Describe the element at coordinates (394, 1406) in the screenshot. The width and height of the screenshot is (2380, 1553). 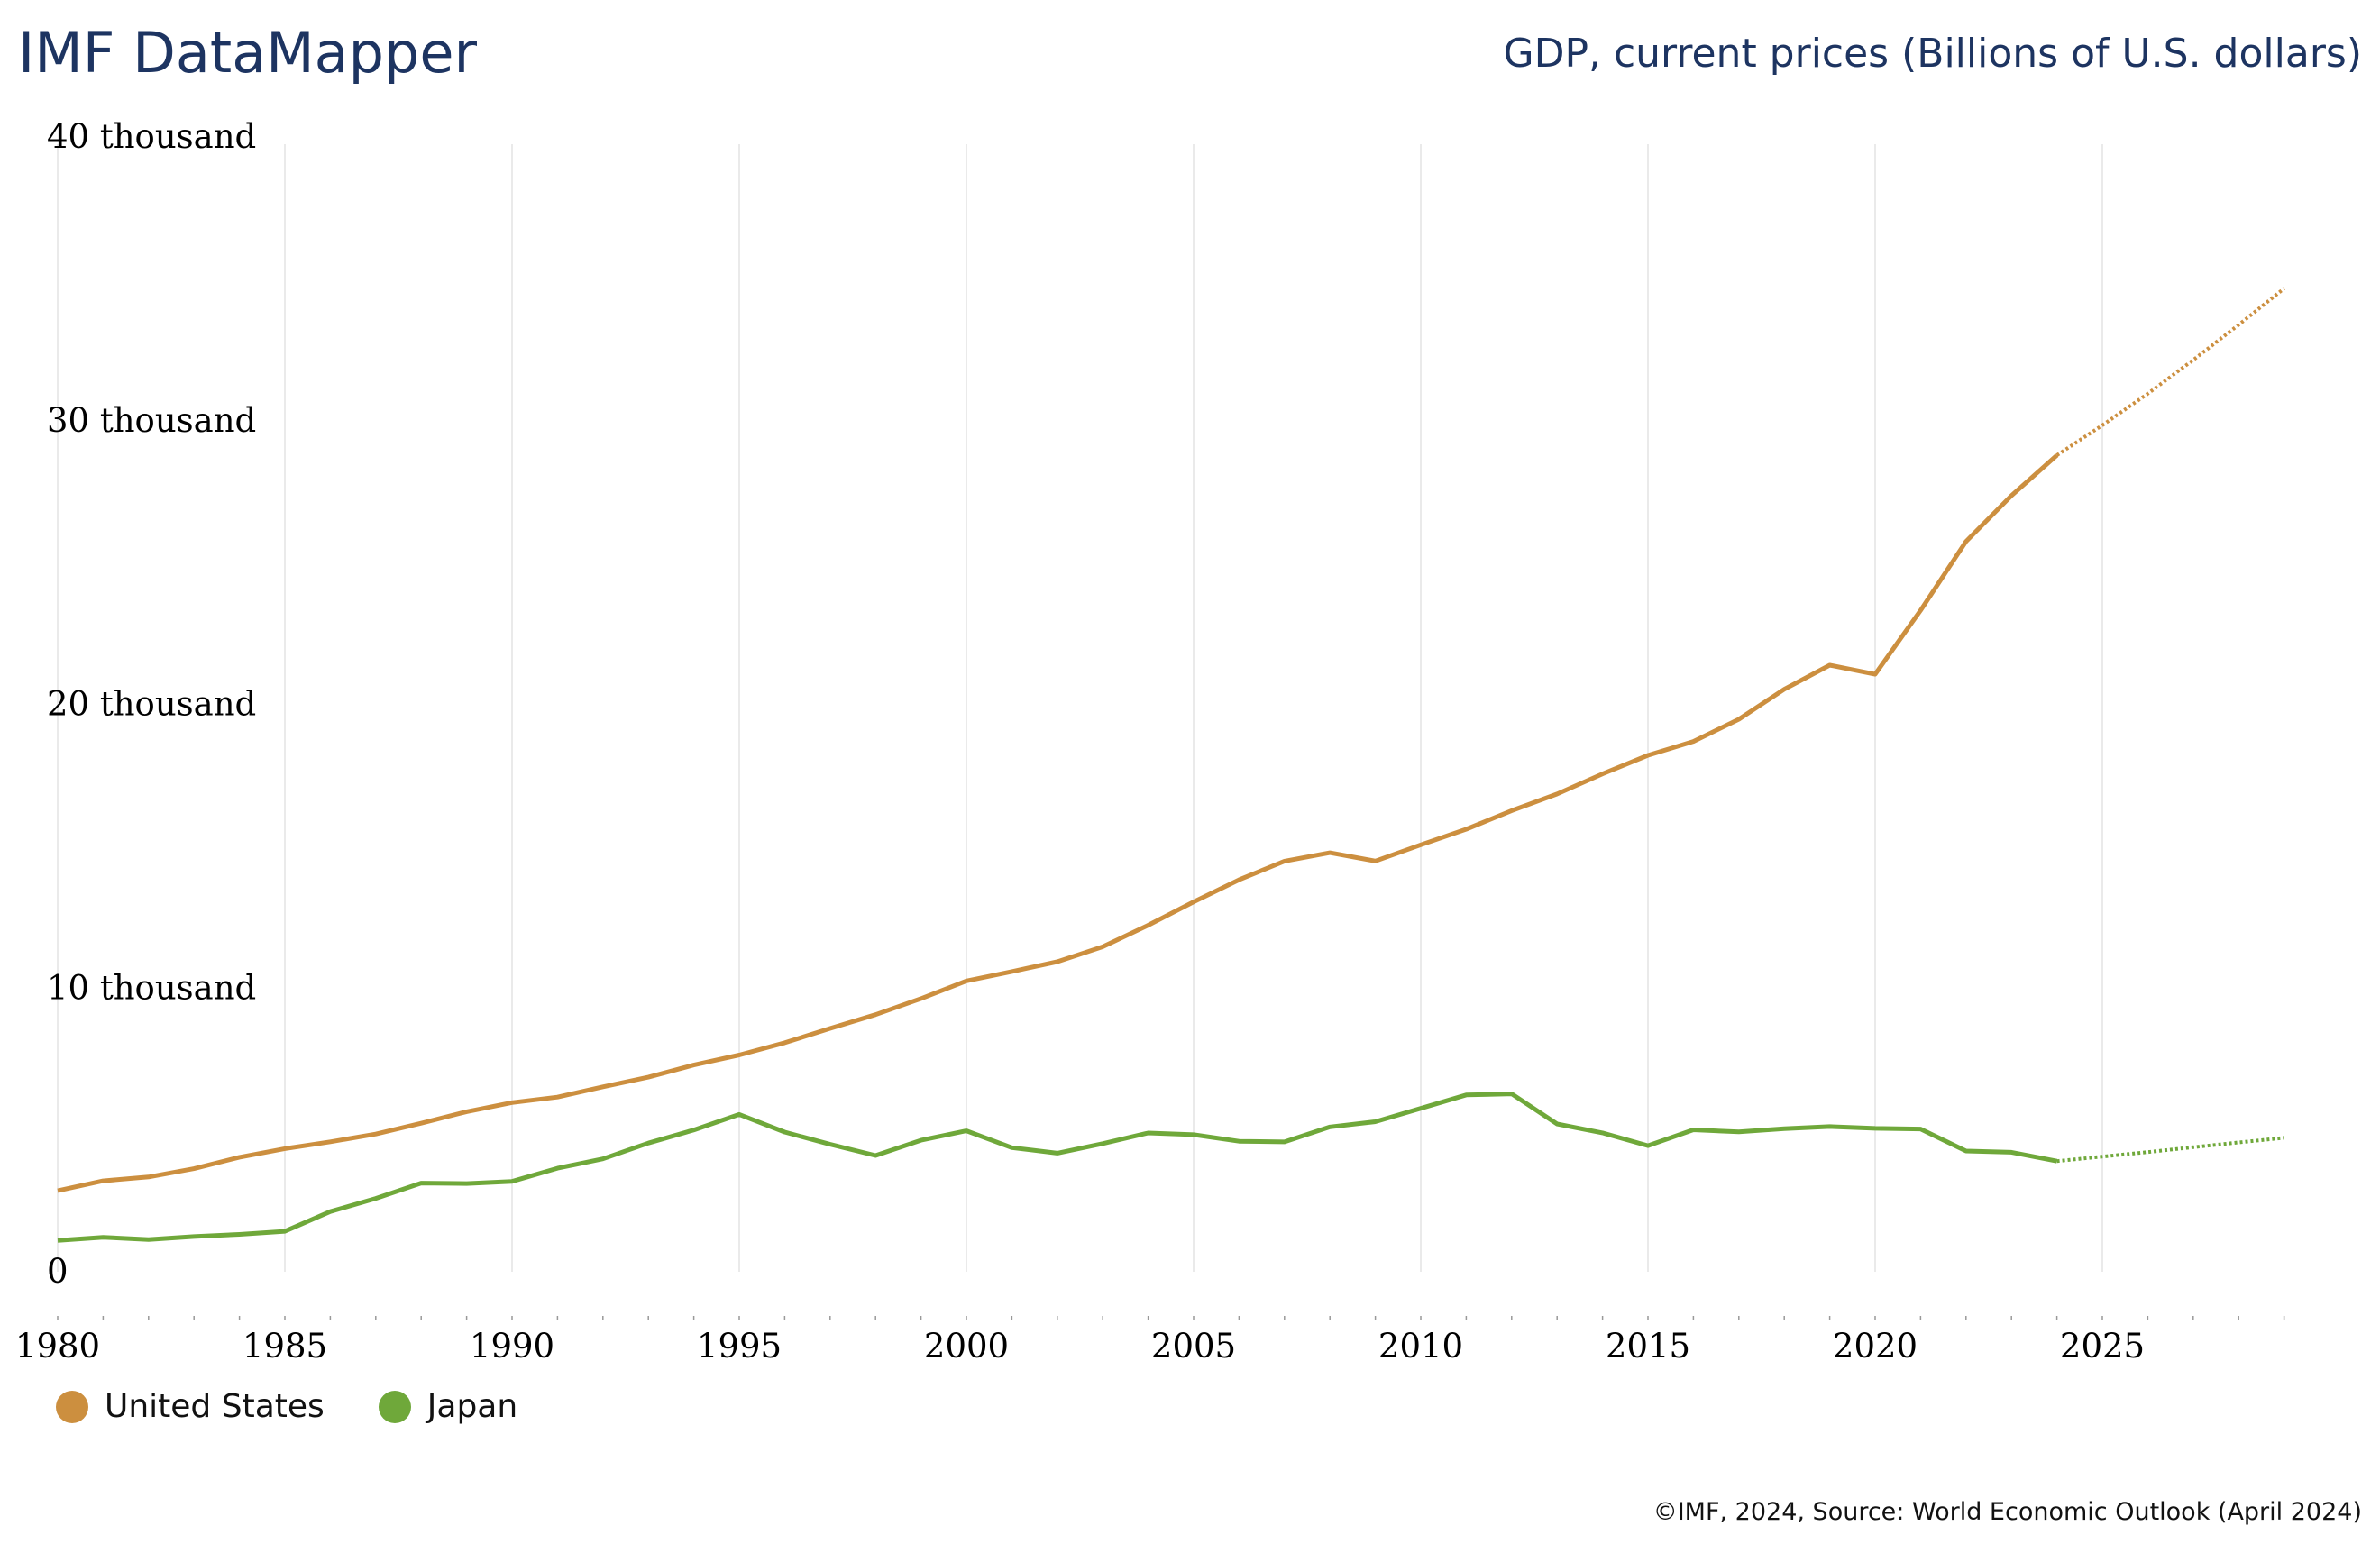
I see `legend-swatch-japan` at that location.